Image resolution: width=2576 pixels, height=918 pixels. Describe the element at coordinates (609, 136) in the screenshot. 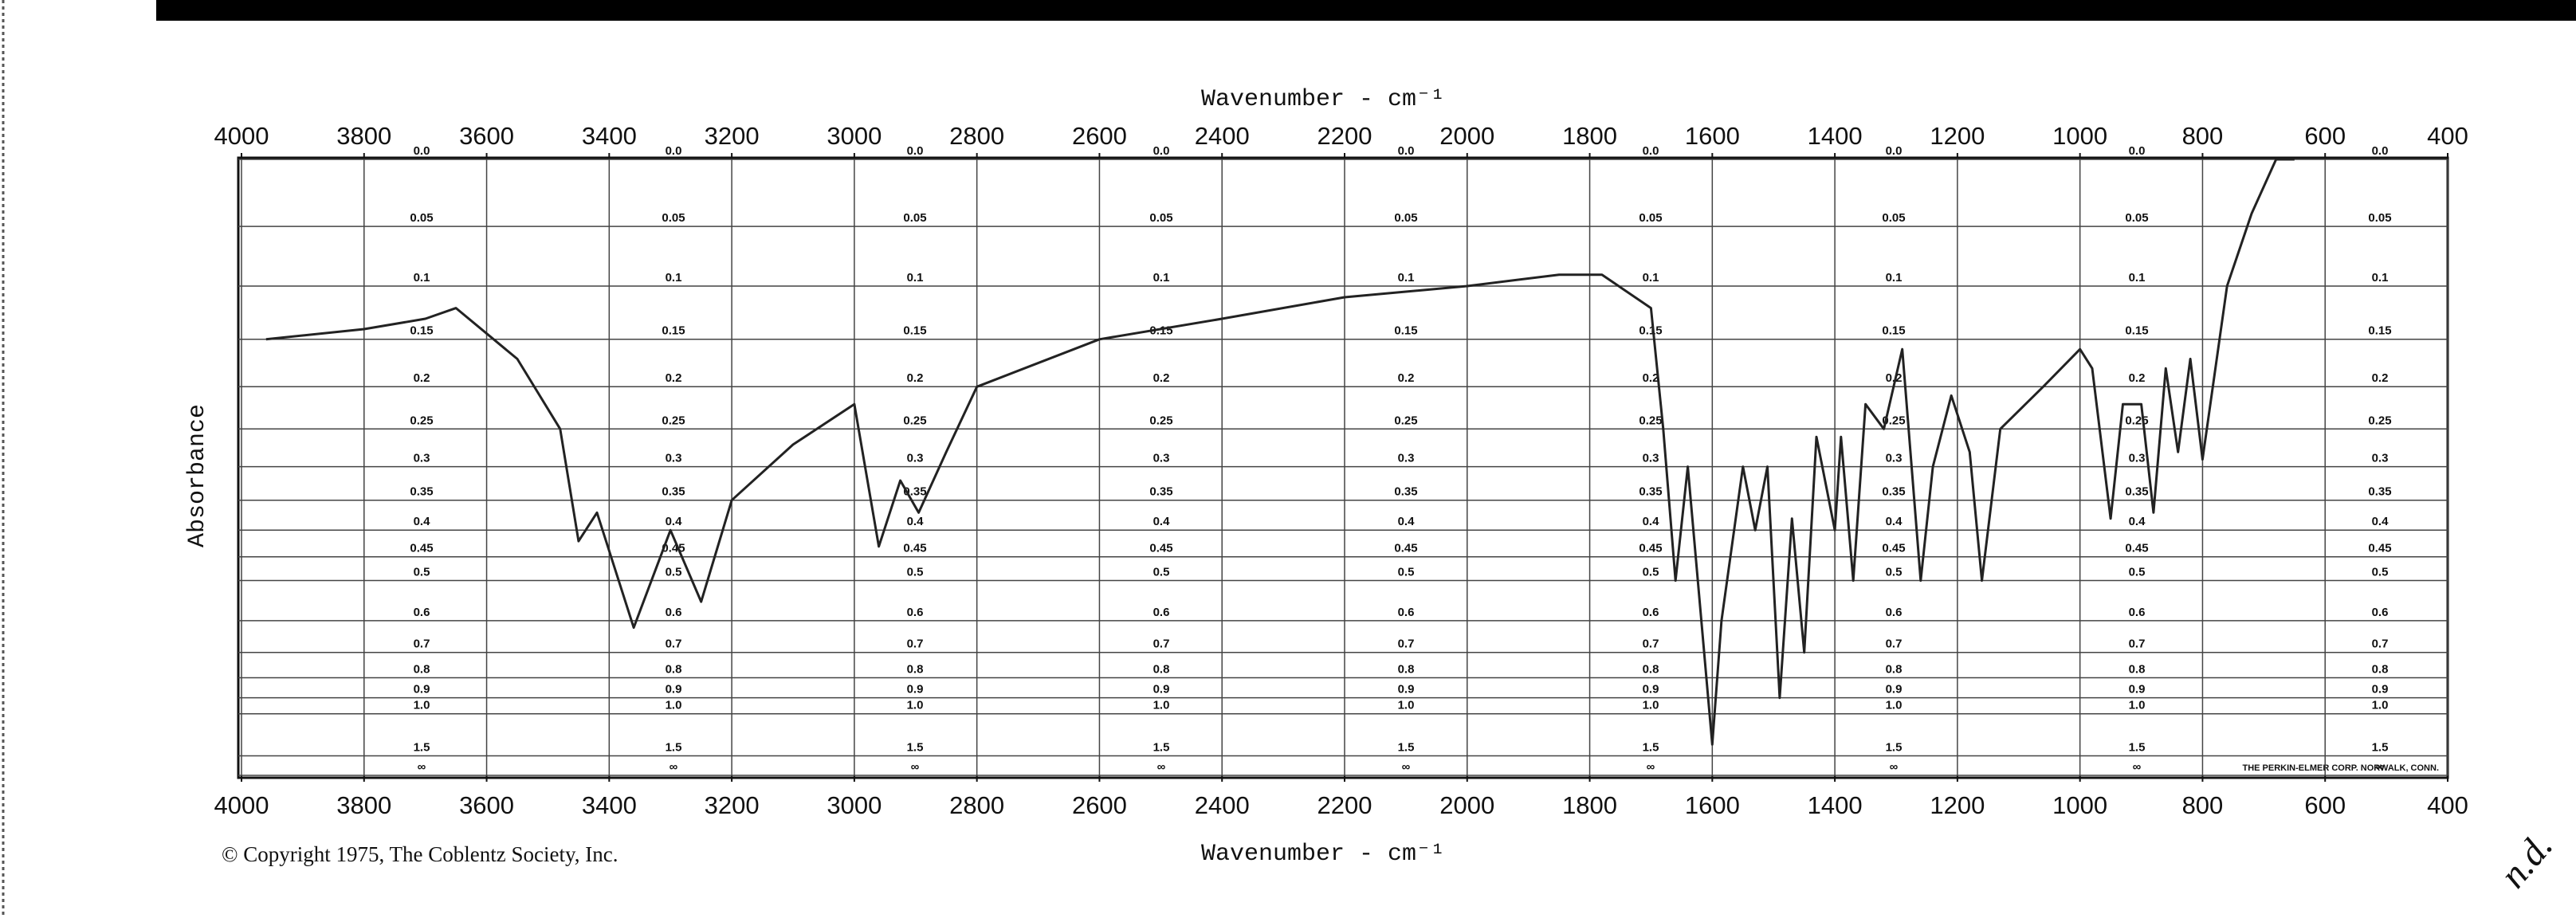

I see `x-tick-label: 3400` at that location.